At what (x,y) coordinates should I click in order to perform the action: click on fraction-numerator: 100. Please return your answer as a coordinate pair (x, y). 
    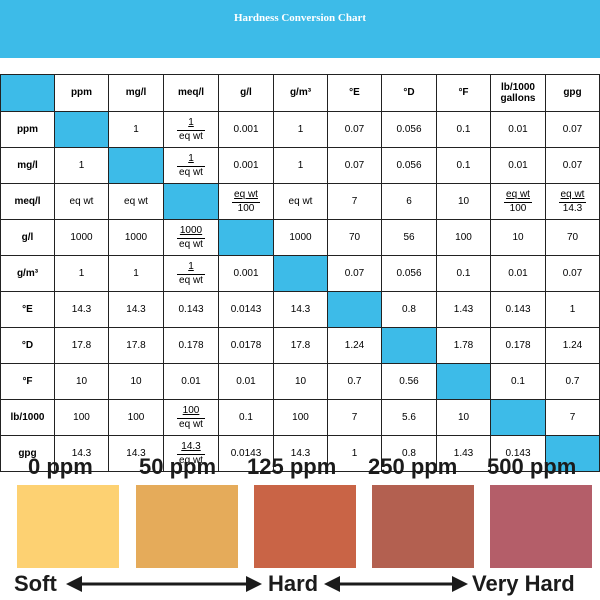
    Looking at the image, I should click on (191, 410).